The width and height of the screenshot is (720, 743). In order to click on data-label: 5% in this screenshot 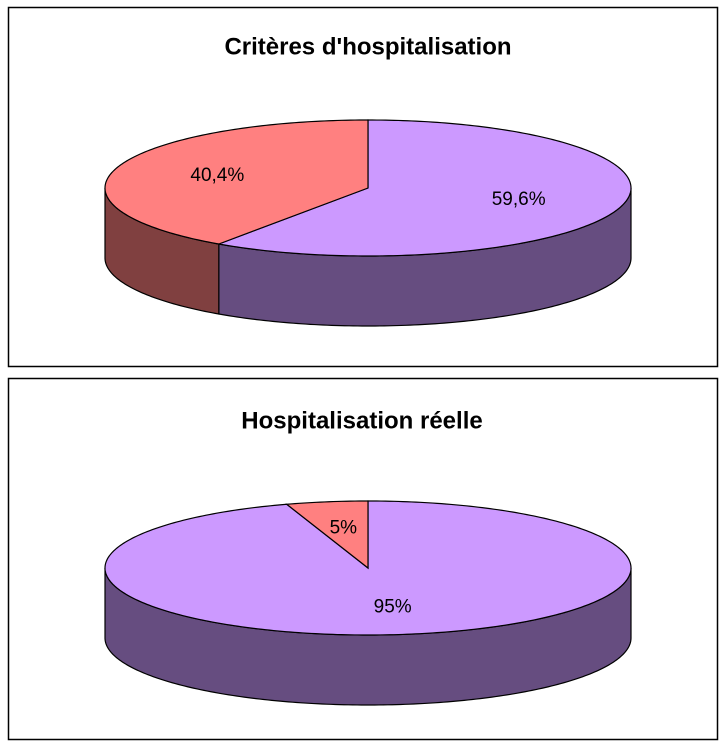, I will do `click(344, 527)`.